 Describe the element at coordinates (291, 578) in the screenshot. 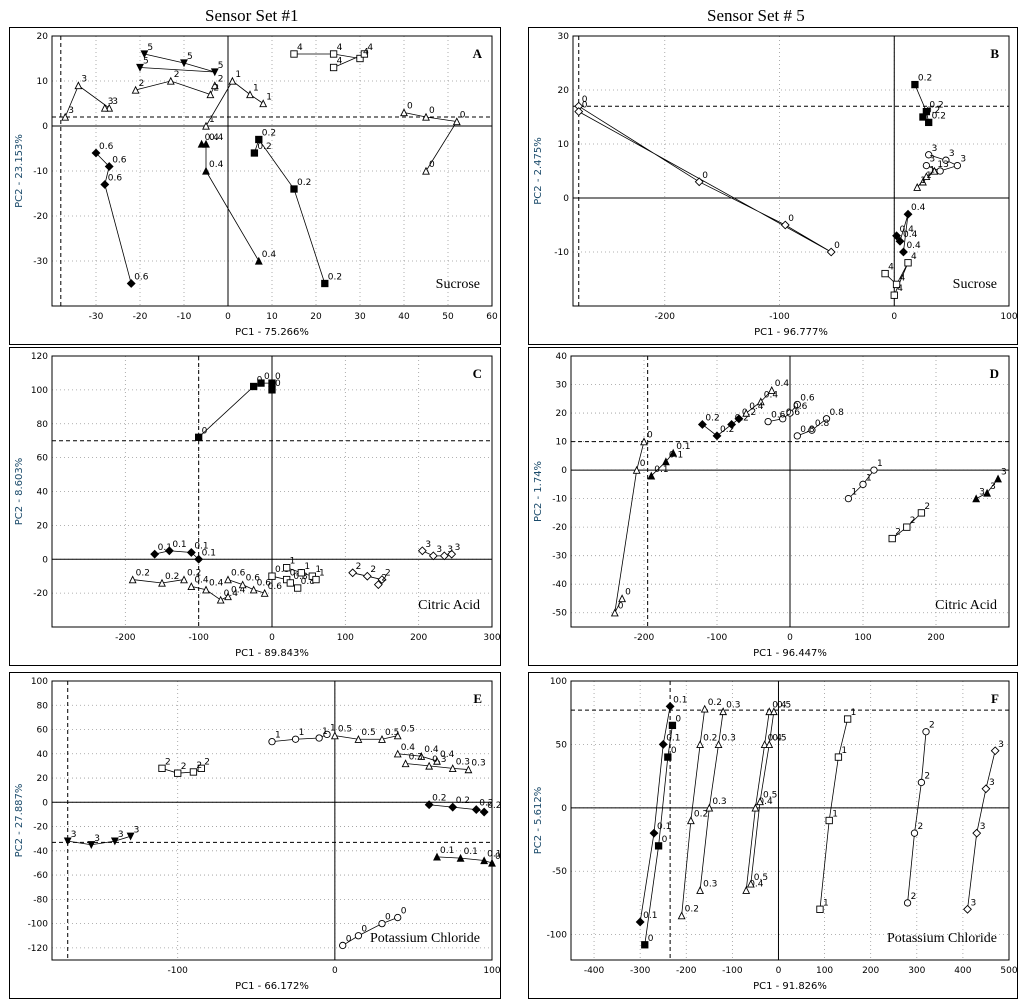

I see `data-group: 0.8 0.80.80.8` at that location.